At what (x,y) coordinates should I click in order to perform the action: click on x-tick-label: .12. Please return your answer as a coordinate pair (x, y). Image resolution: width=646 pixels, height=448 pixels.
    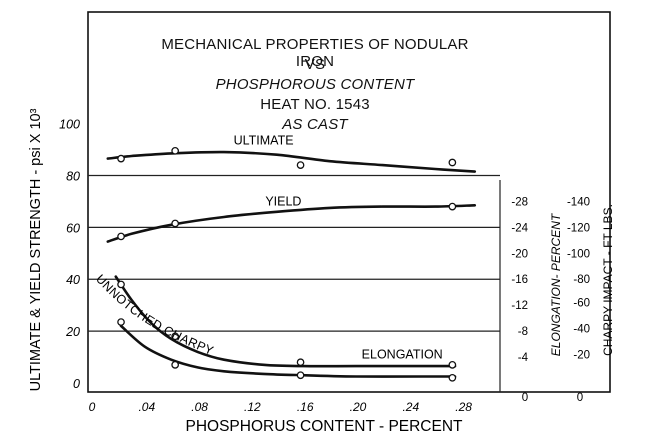
    Looking at the image, I should click on (252, 407).